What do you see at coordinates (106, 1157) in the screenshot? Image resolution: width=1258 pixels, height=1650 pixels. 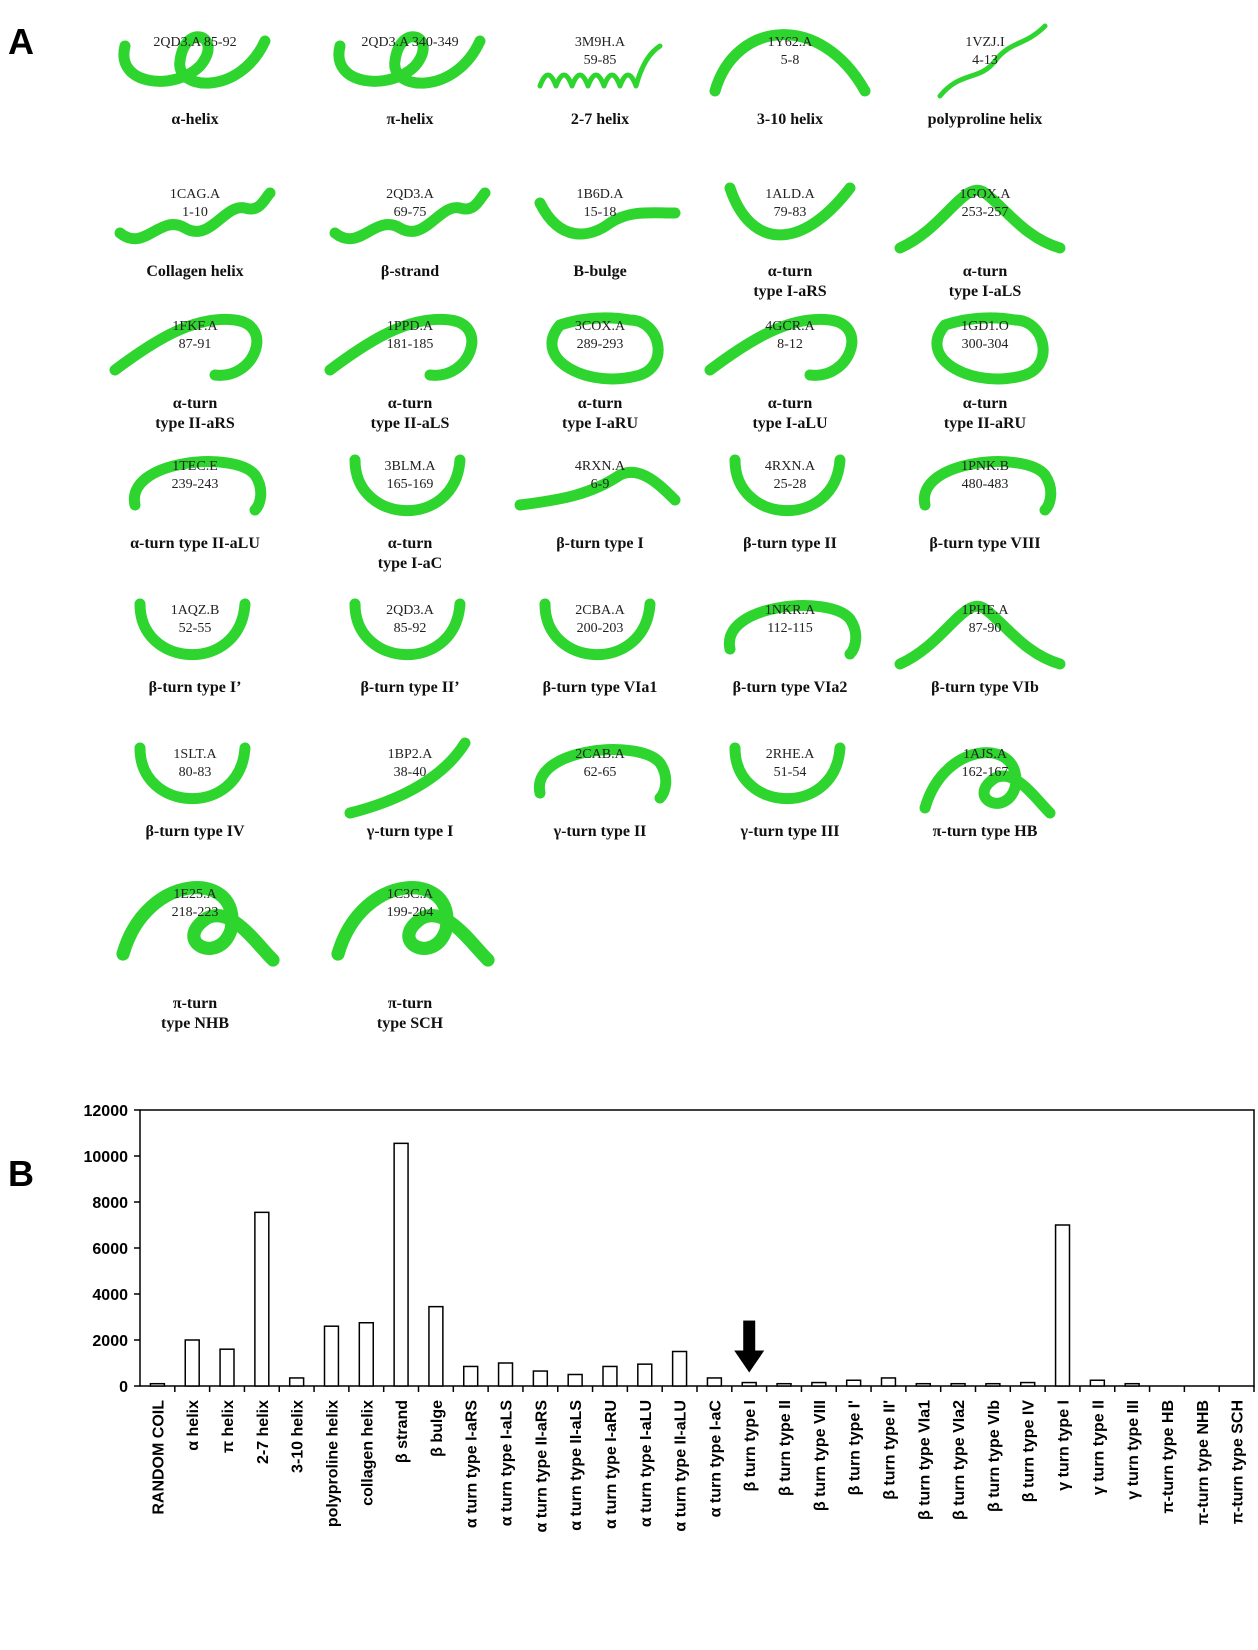 I see `y-tick-label: 10000` at bounding box center [106, 1157].